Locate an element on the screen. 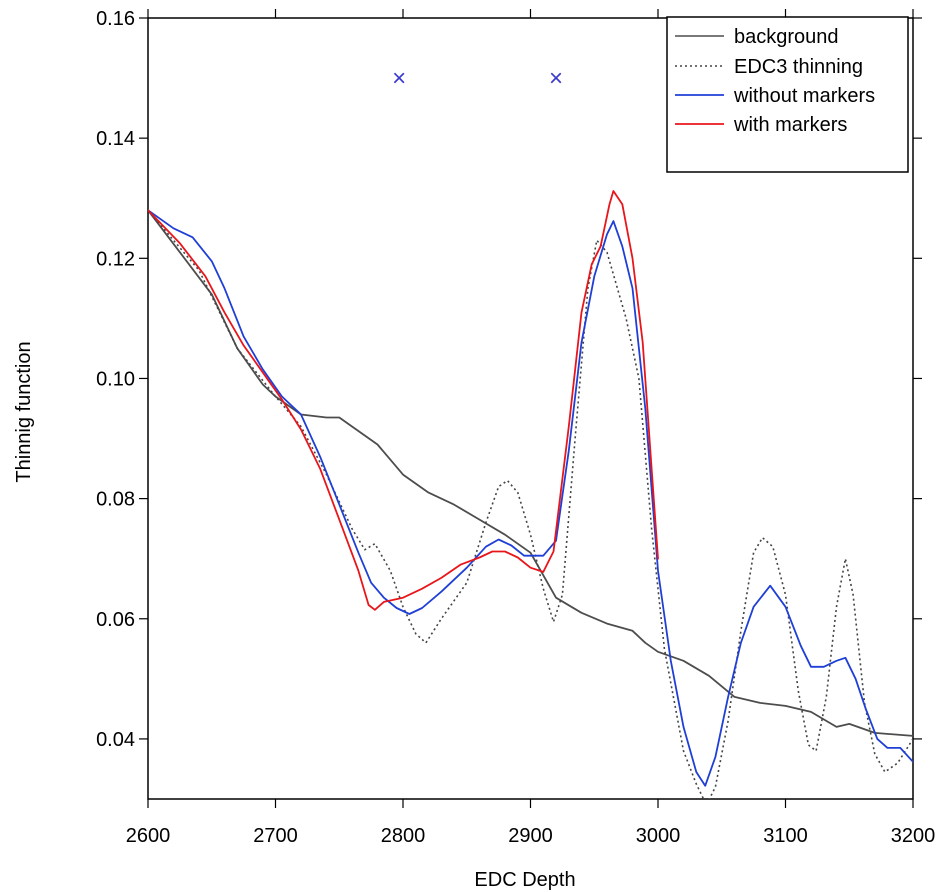 The height and width of the screenshot is (892, 946). y-tick-label: 0.12 is located at coordinates (115, 259).